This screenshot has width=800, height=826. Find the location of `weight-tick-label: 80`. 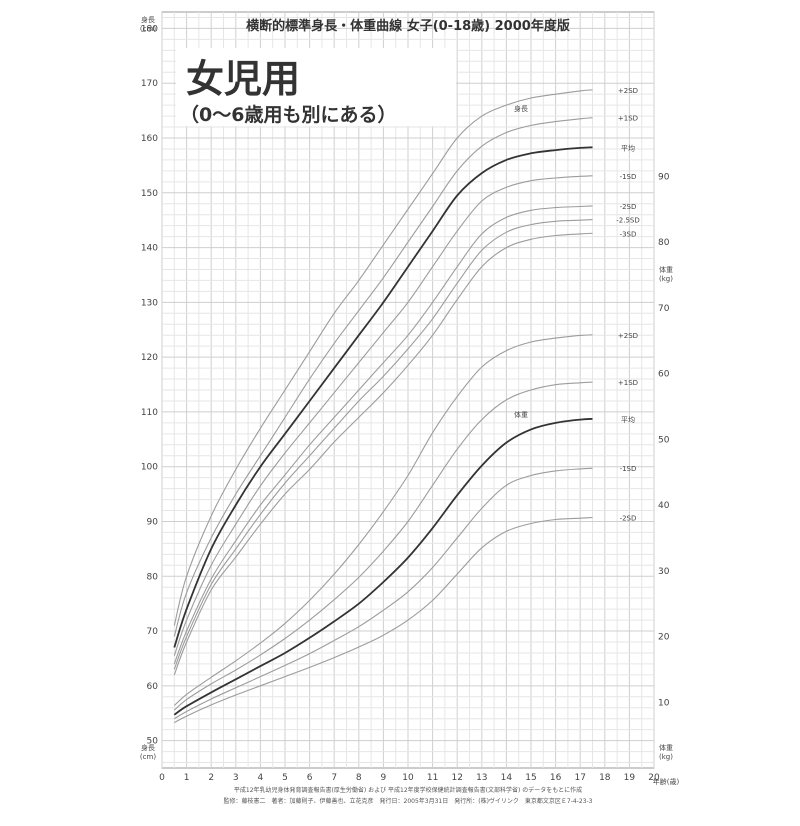

weight-tick-label: 80 is located at coordinates (664, 243).